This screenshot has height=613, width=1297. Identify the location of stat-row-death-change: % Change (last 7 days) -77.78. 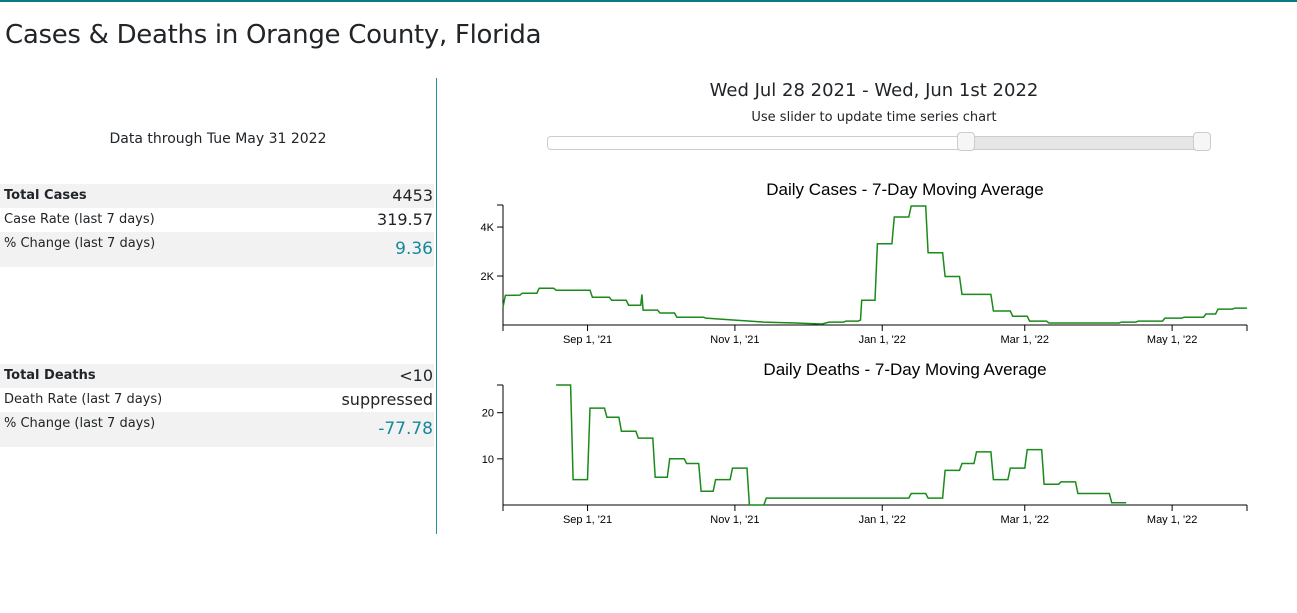
(217, 429).